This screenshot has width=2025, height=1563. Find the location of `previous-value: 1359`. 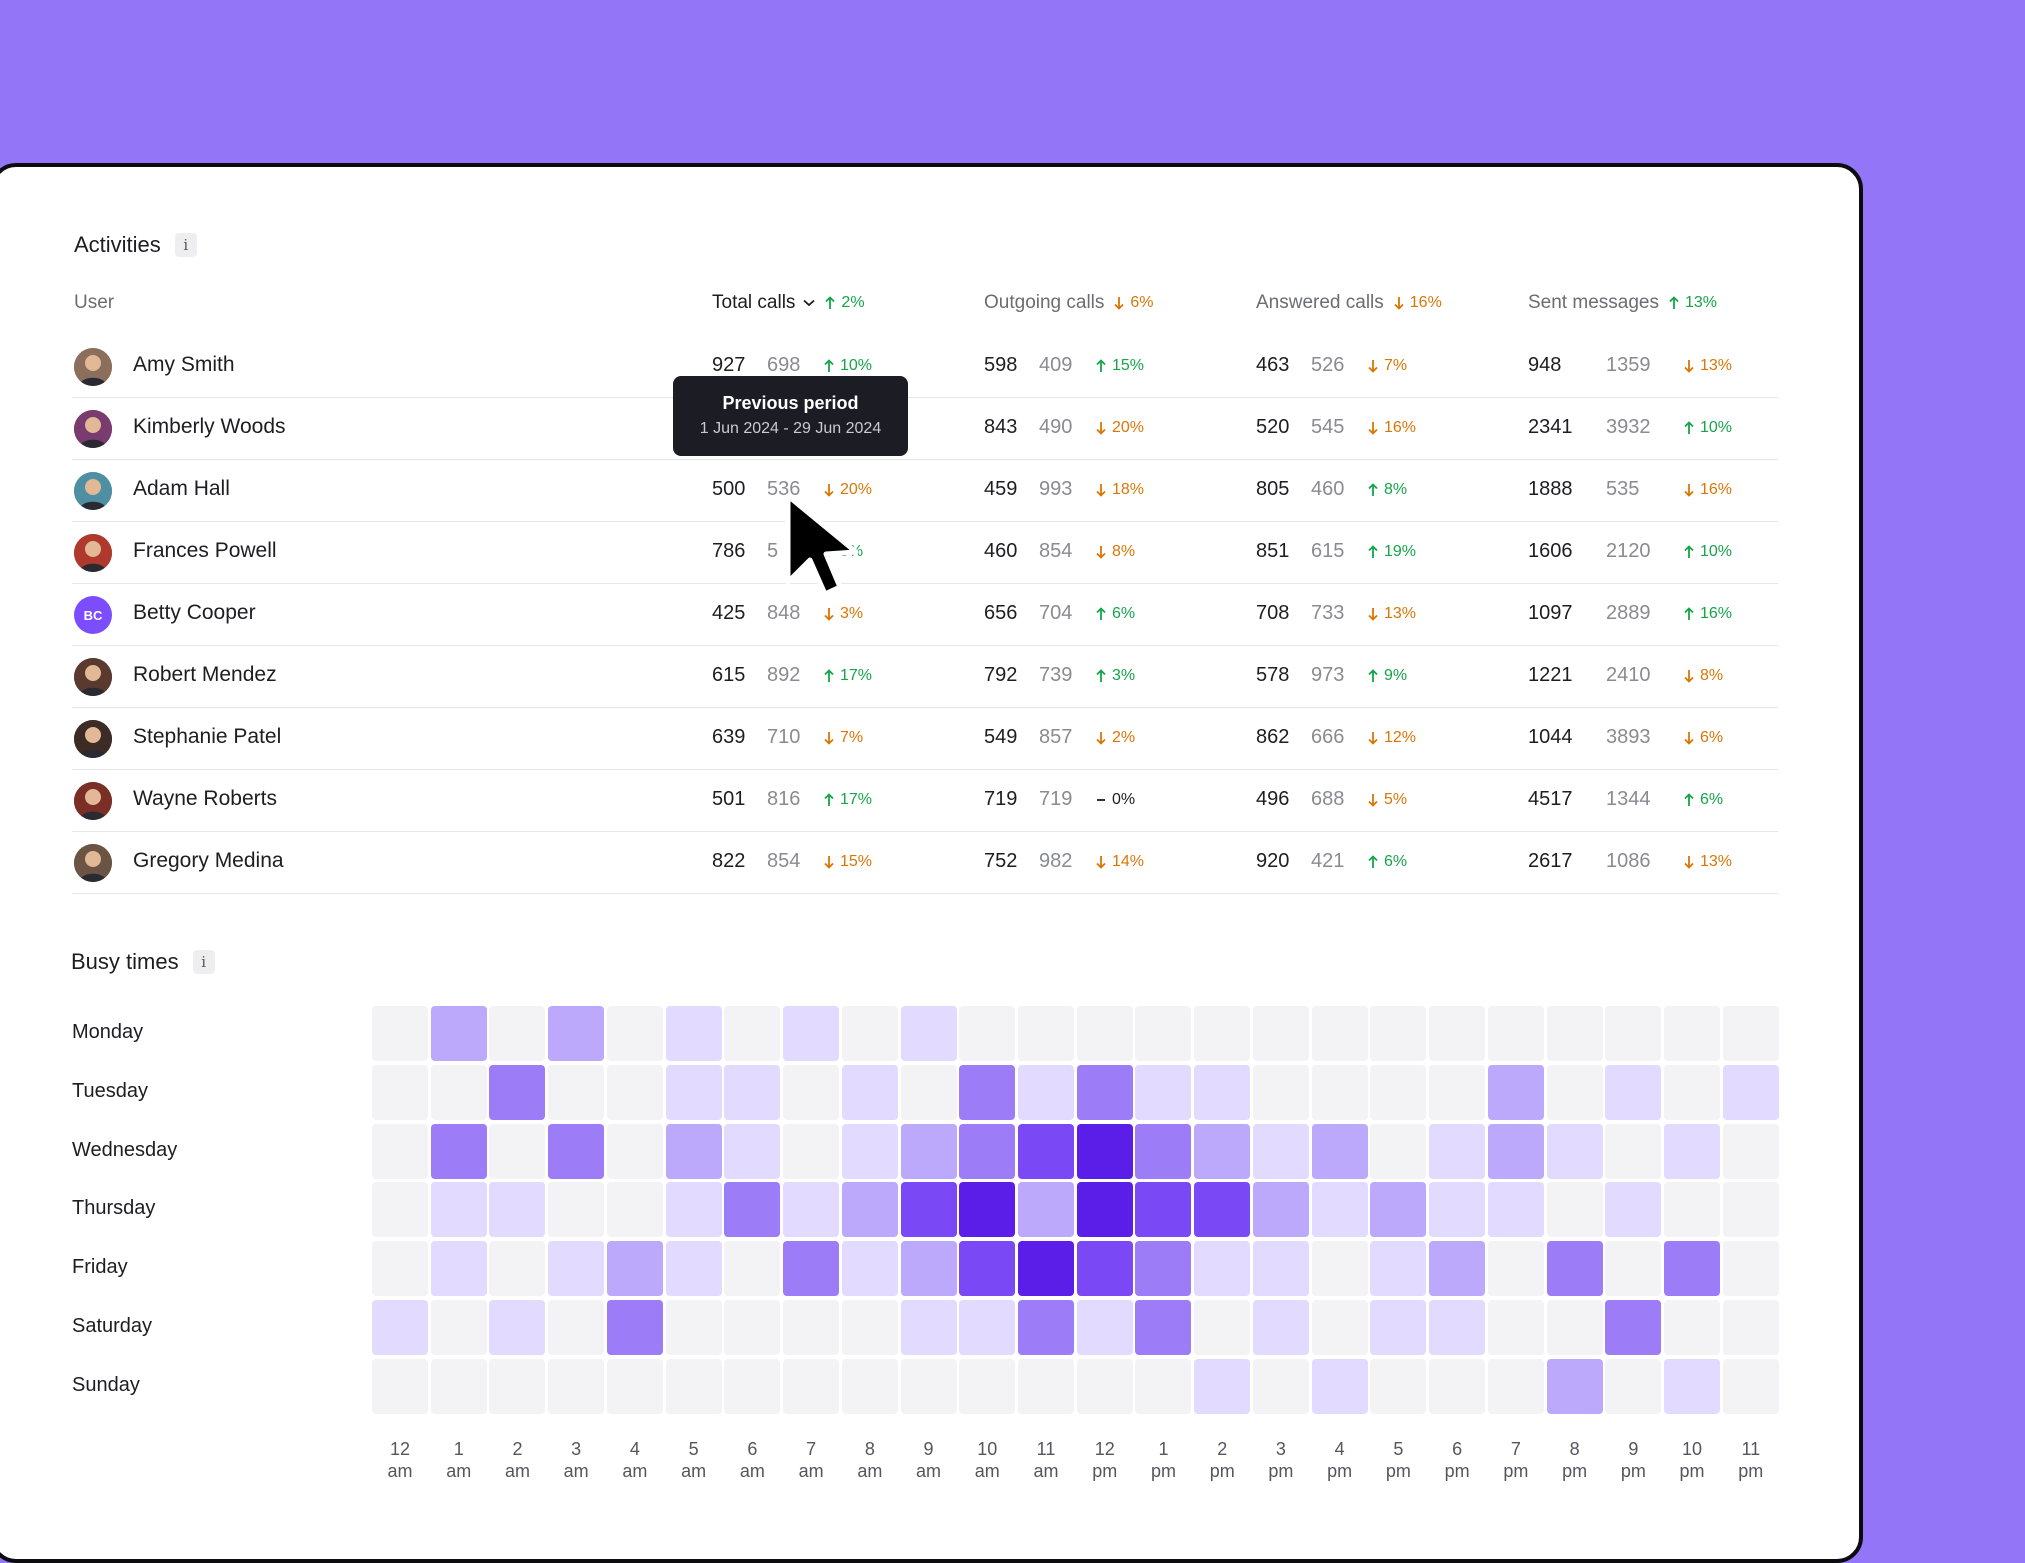

previous-value: 1359 is located at coordinates (1628, 365).